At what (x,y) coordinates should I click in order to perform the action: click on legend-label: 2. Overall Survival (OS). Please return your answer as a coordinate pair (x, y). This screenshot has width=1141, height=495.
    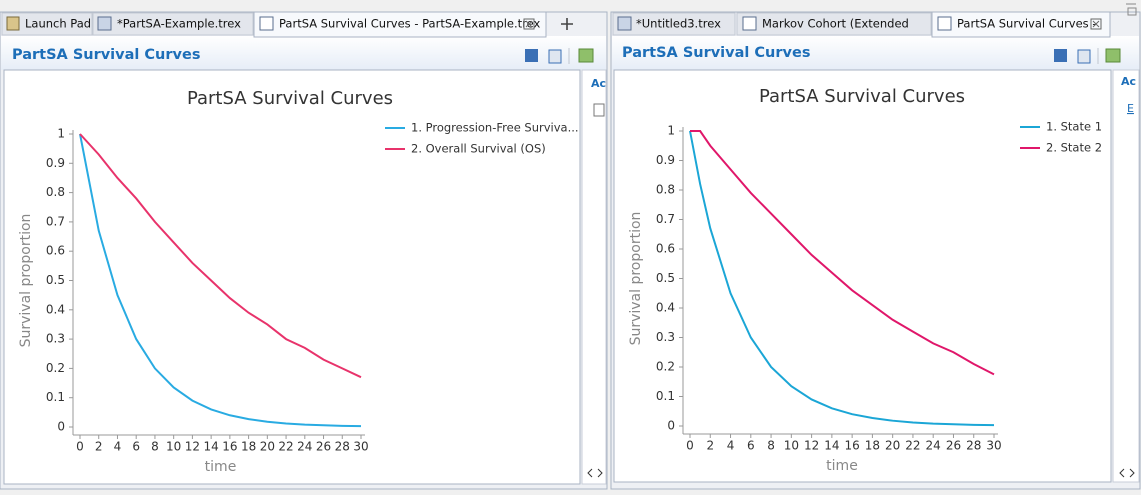
    Looking at the image, I should click on (478, 149).